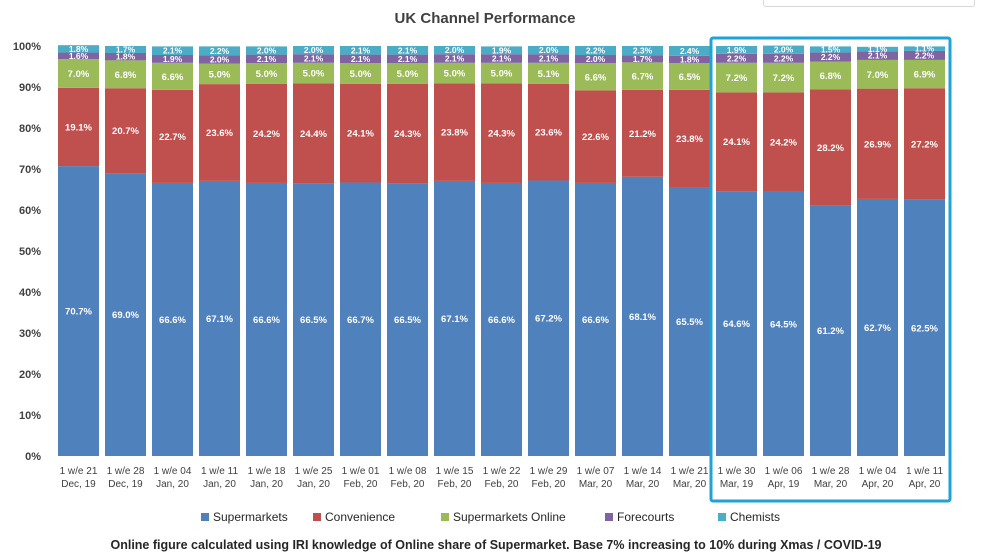  I want to click on x-tick-label: 1 w/e 04 Jan, 20, so click(173, 478).